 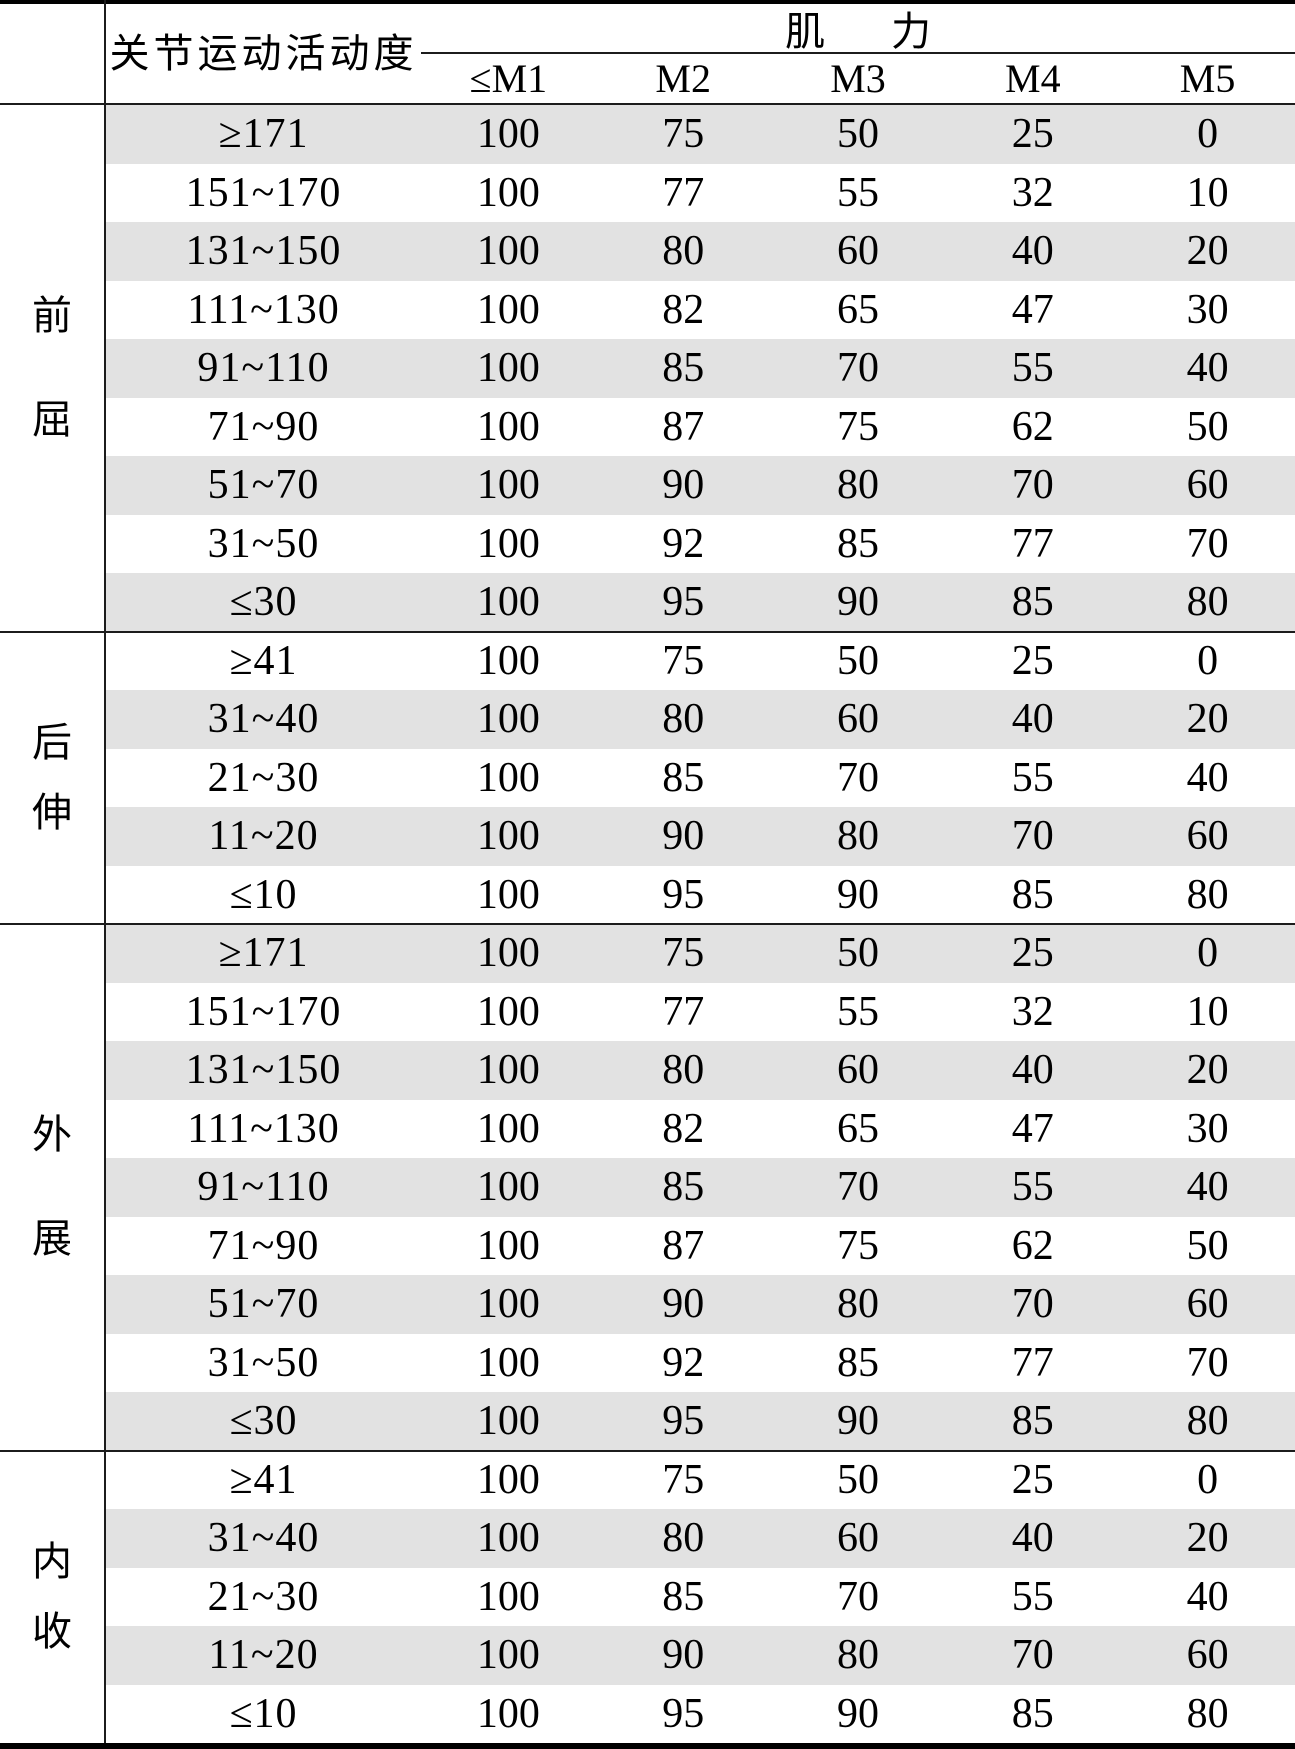 I want to click on header-bottom-rule, so click(x=647, y=104).